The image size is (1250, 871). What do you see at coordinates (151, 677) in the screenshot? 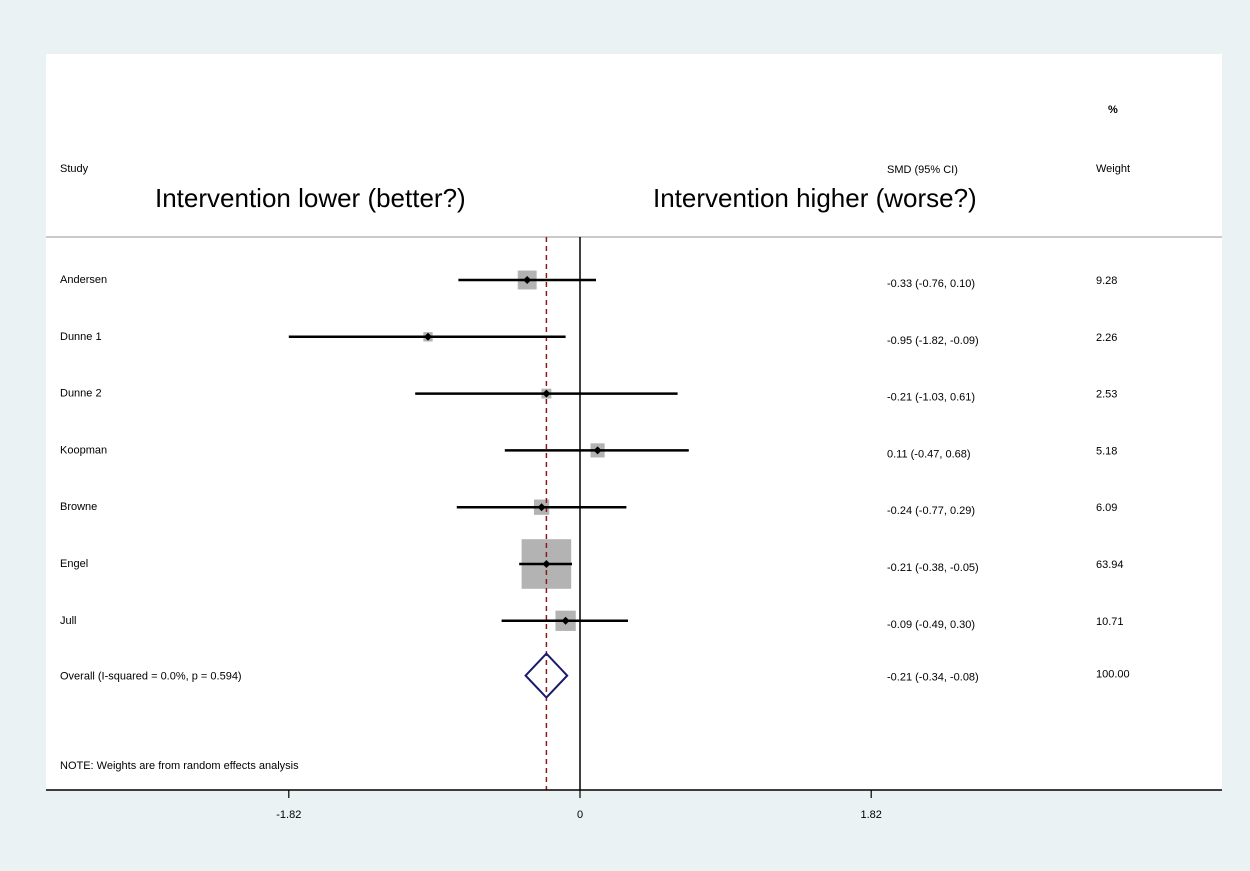
I see `overall-label: Overall (I-squared = 0.0%, p = 0.594)` at bounding box center [151, 677].